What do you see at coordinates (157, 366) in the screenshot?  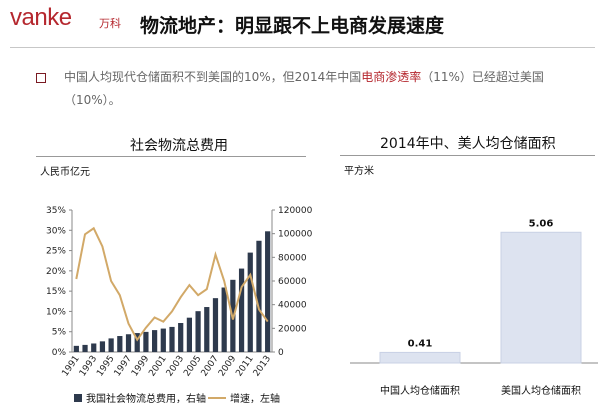 I see `x-tick-label: 2001` at bounding box center [157, 366].